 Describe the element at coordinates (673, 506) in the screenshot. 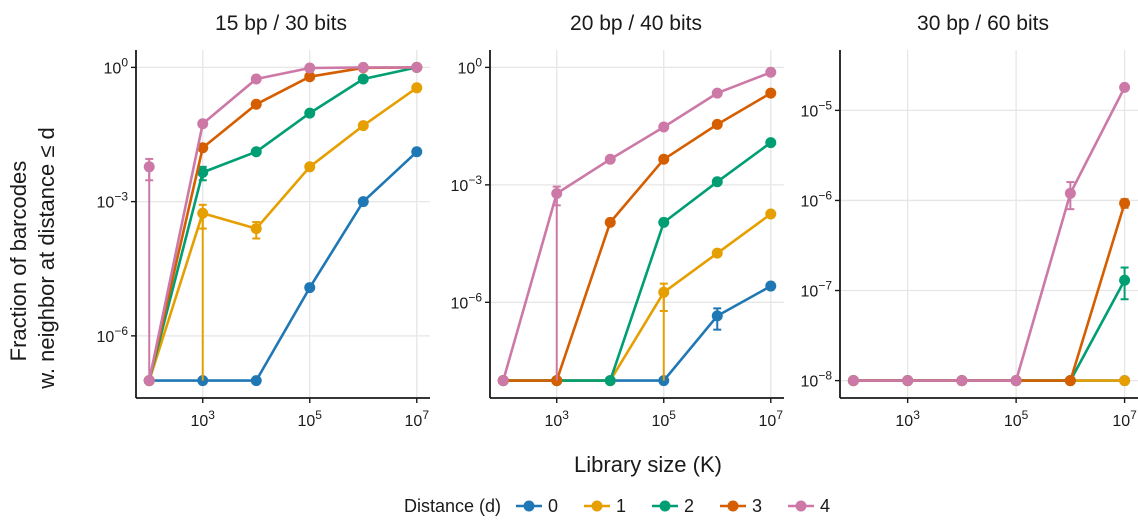

I see `legend-item-2: 2` at that location.